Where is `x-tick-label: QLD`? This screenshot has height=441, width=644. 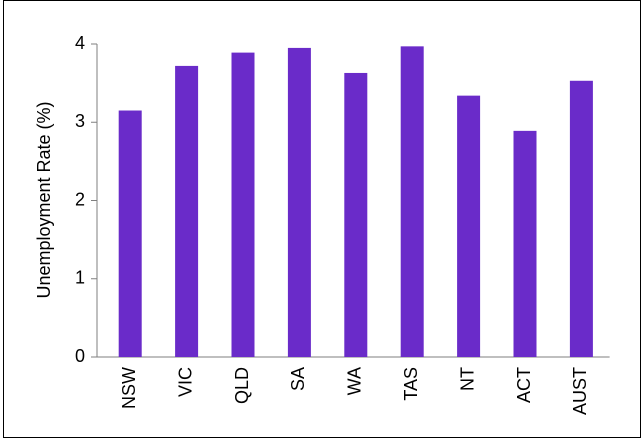
x-tick-label: QLD is located at coordinates (242, 385).